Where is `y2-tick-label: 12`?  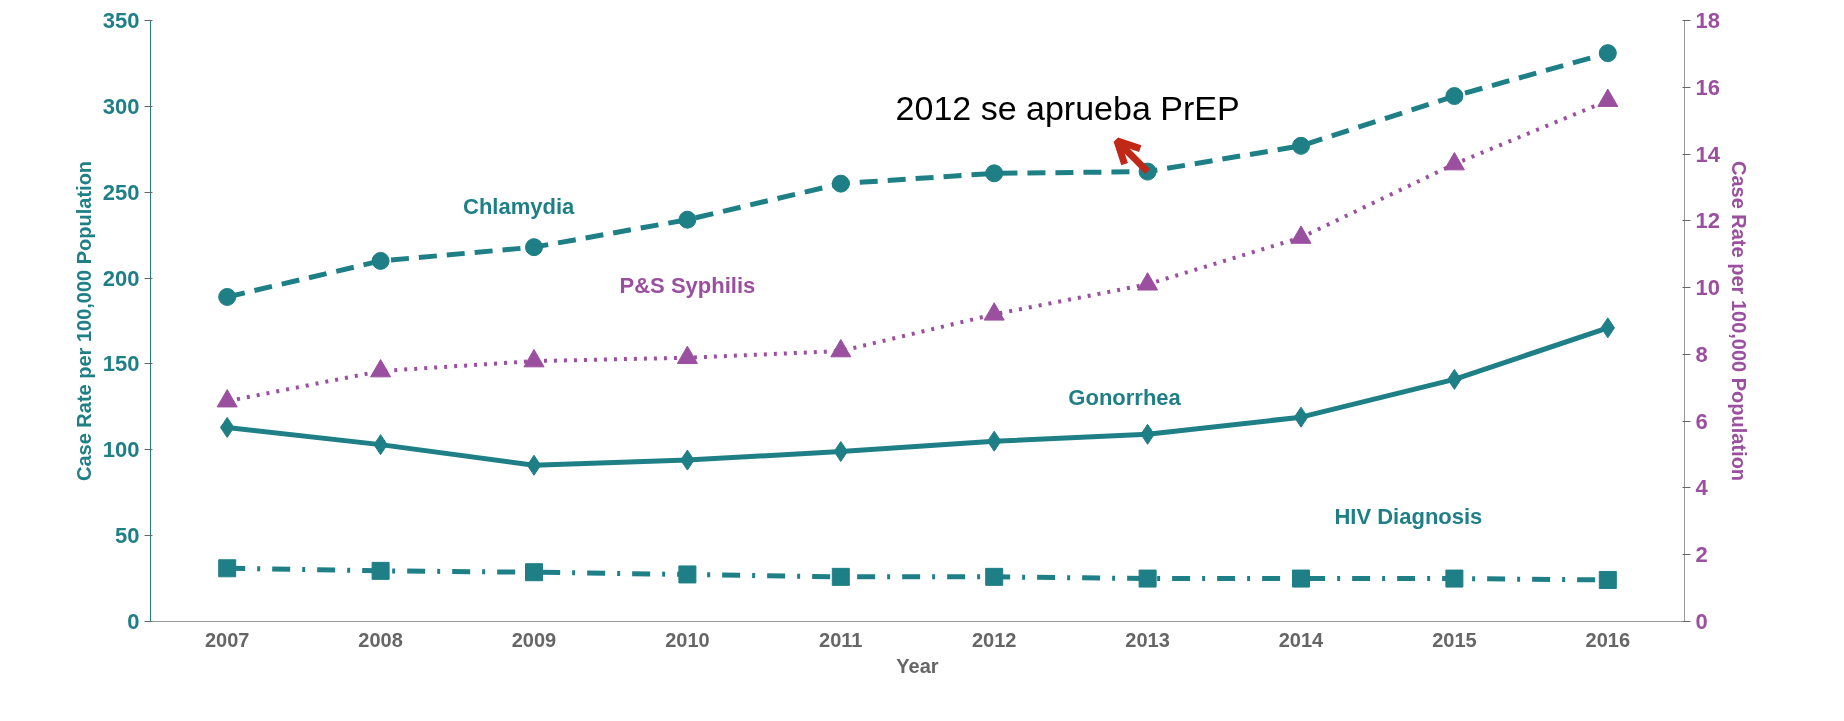
y2-tick-label: 12 is located at coordinates (1707, 221).